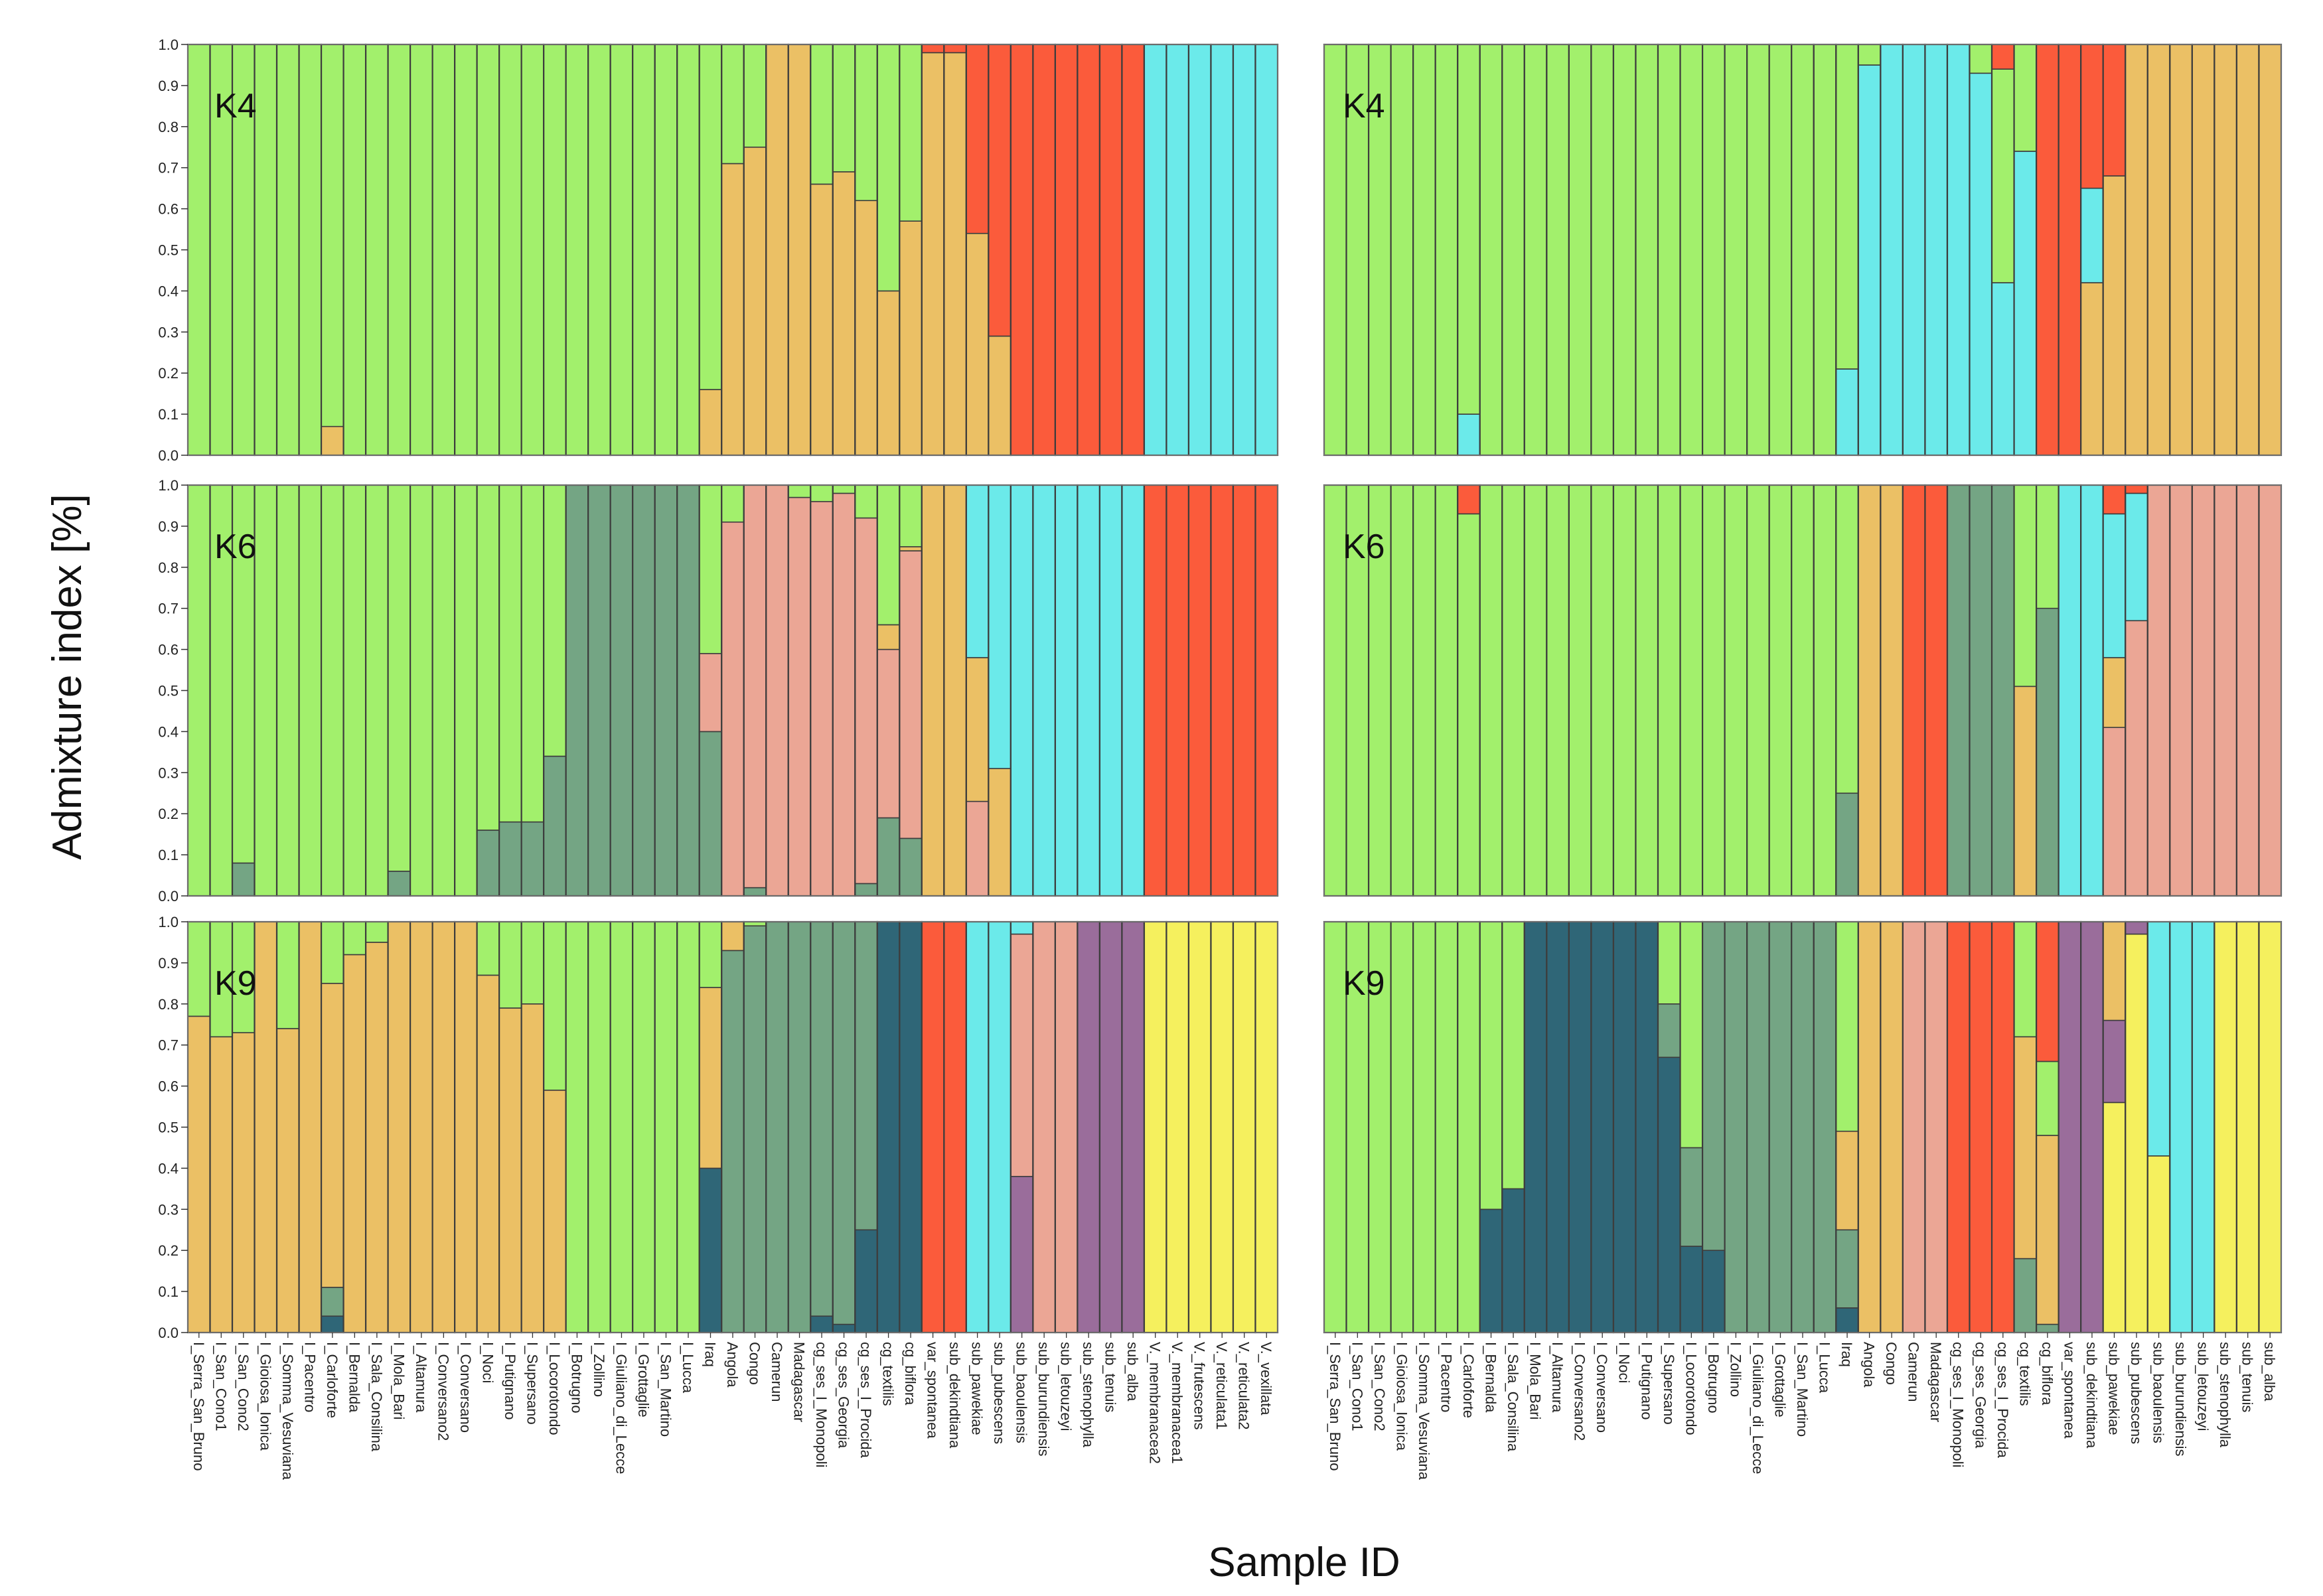 The image size is (2323, 1596). Describe the element at coordinates (532, 1383) in the screenshot. I see `x-tick-label: I_Supersano` at that location.